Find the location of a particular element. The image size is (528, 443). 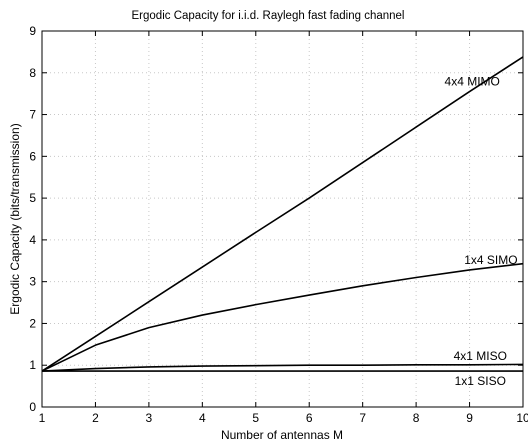

y-axis-label: Ergodic Capacity (bits/transmission) is located at coordinates (15, 218).